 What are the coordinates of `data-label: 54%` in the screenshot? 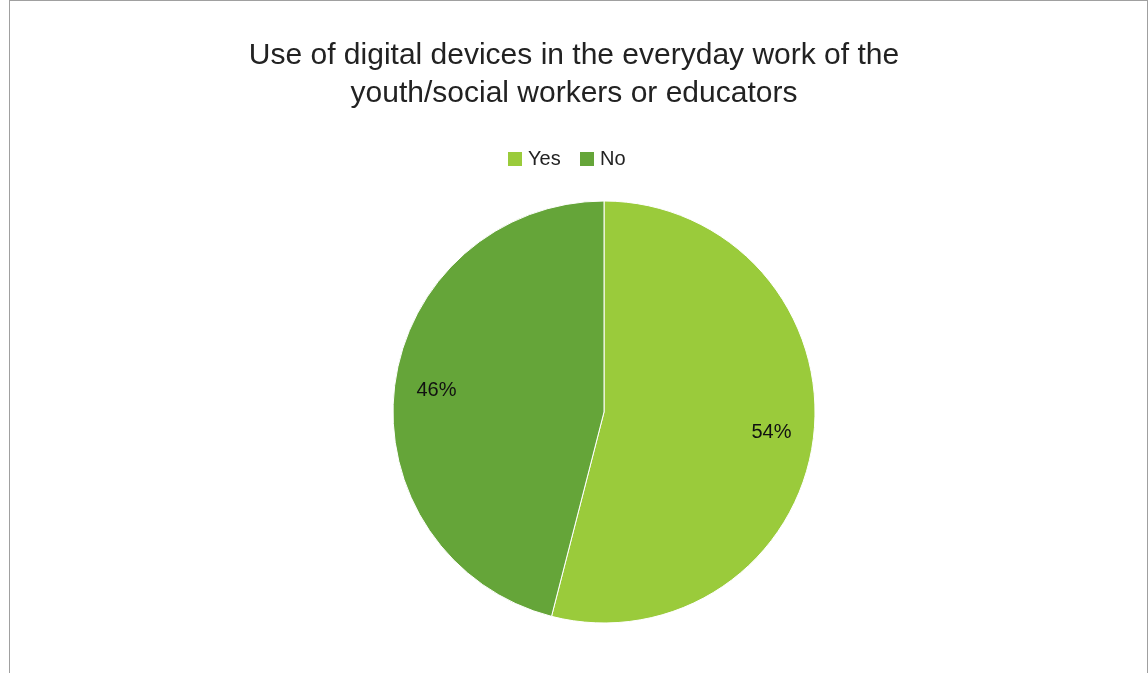 It's located at (771, 431).